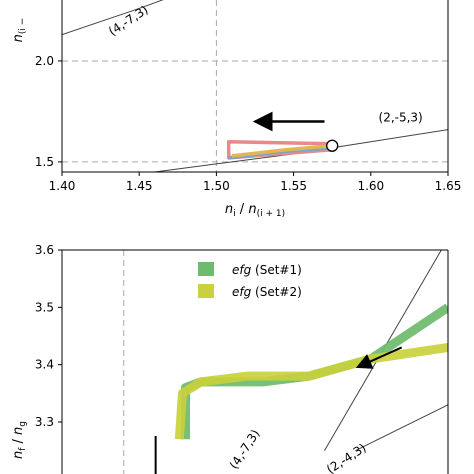 The height and width of the screenshot is (474, 474). I want to click on x-axis-label: ni / n(i + 1), so click(255, 210).